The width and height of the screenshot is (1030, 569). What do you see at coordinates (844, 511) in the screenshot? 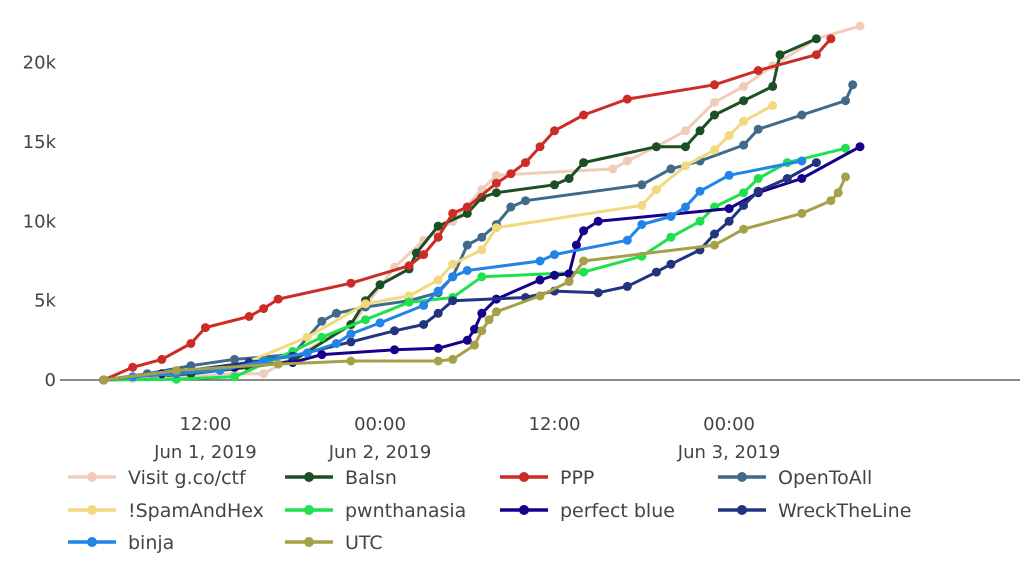
I see `legend-label: WreckTheLine` at bounding box center [844, 511].